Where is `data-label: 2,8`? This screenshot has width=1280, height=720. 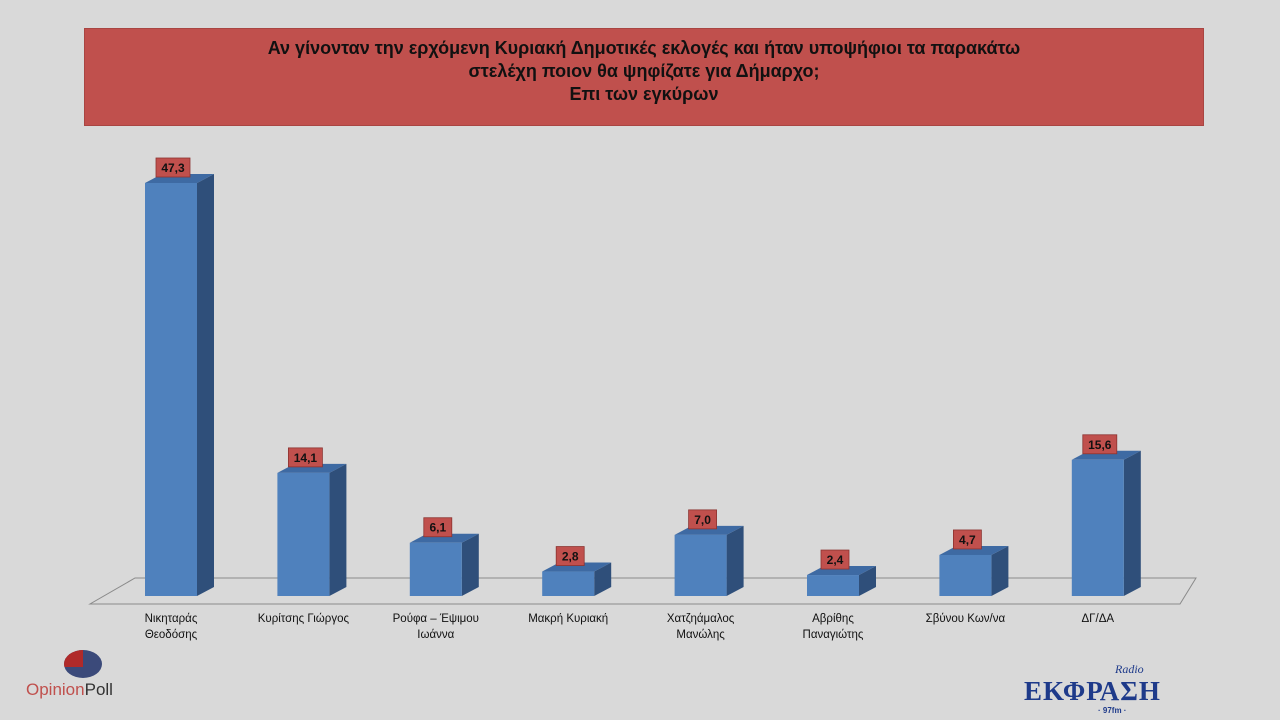
data-label: 2,8 is located at coordinates (570, 557).